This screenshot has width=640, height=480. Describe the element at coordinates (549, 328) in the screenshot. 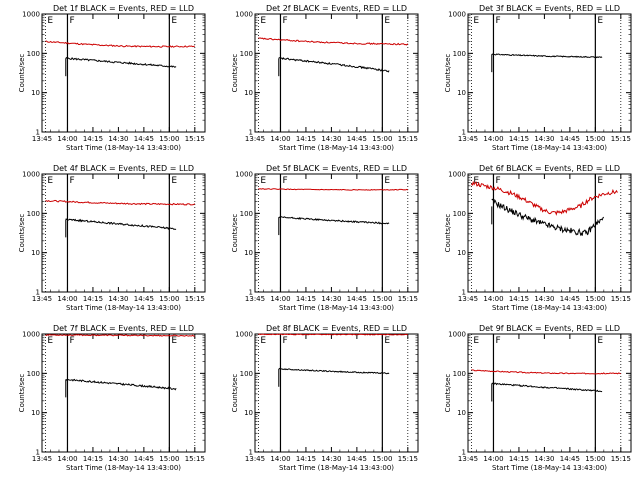

I see `panel-title: Det 9f BLACK = Events, RED = LLD` at that location.